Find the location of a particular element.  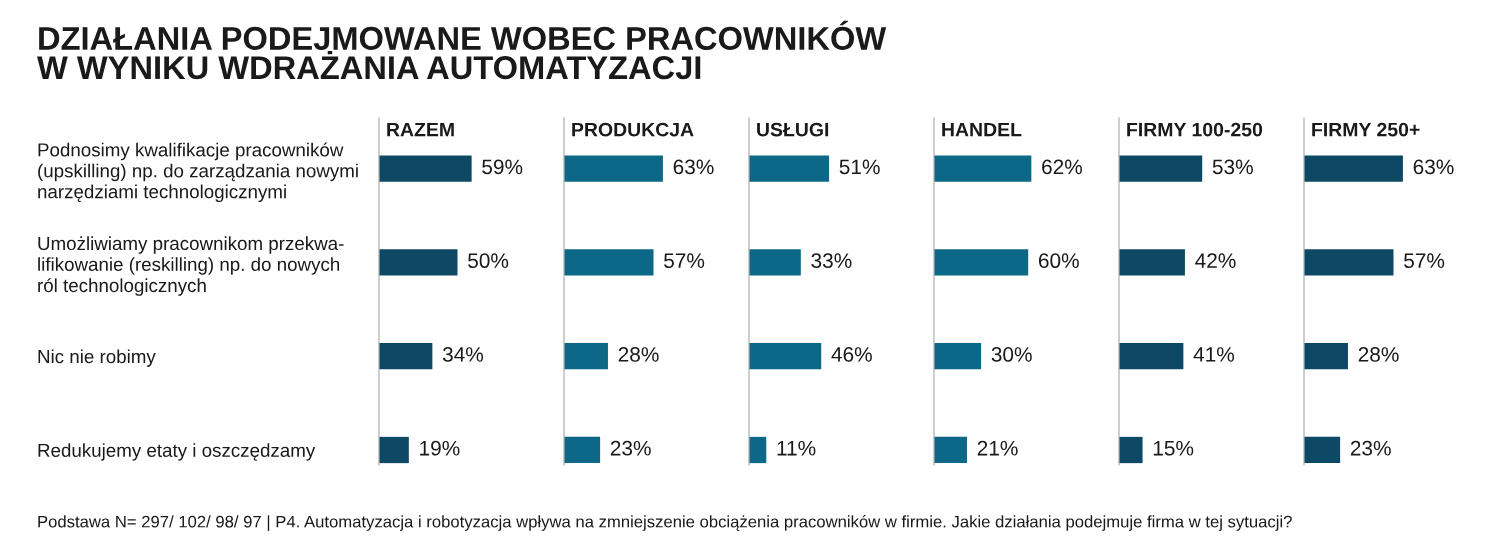

data-label: 51% is located at coordinates (859, 167).